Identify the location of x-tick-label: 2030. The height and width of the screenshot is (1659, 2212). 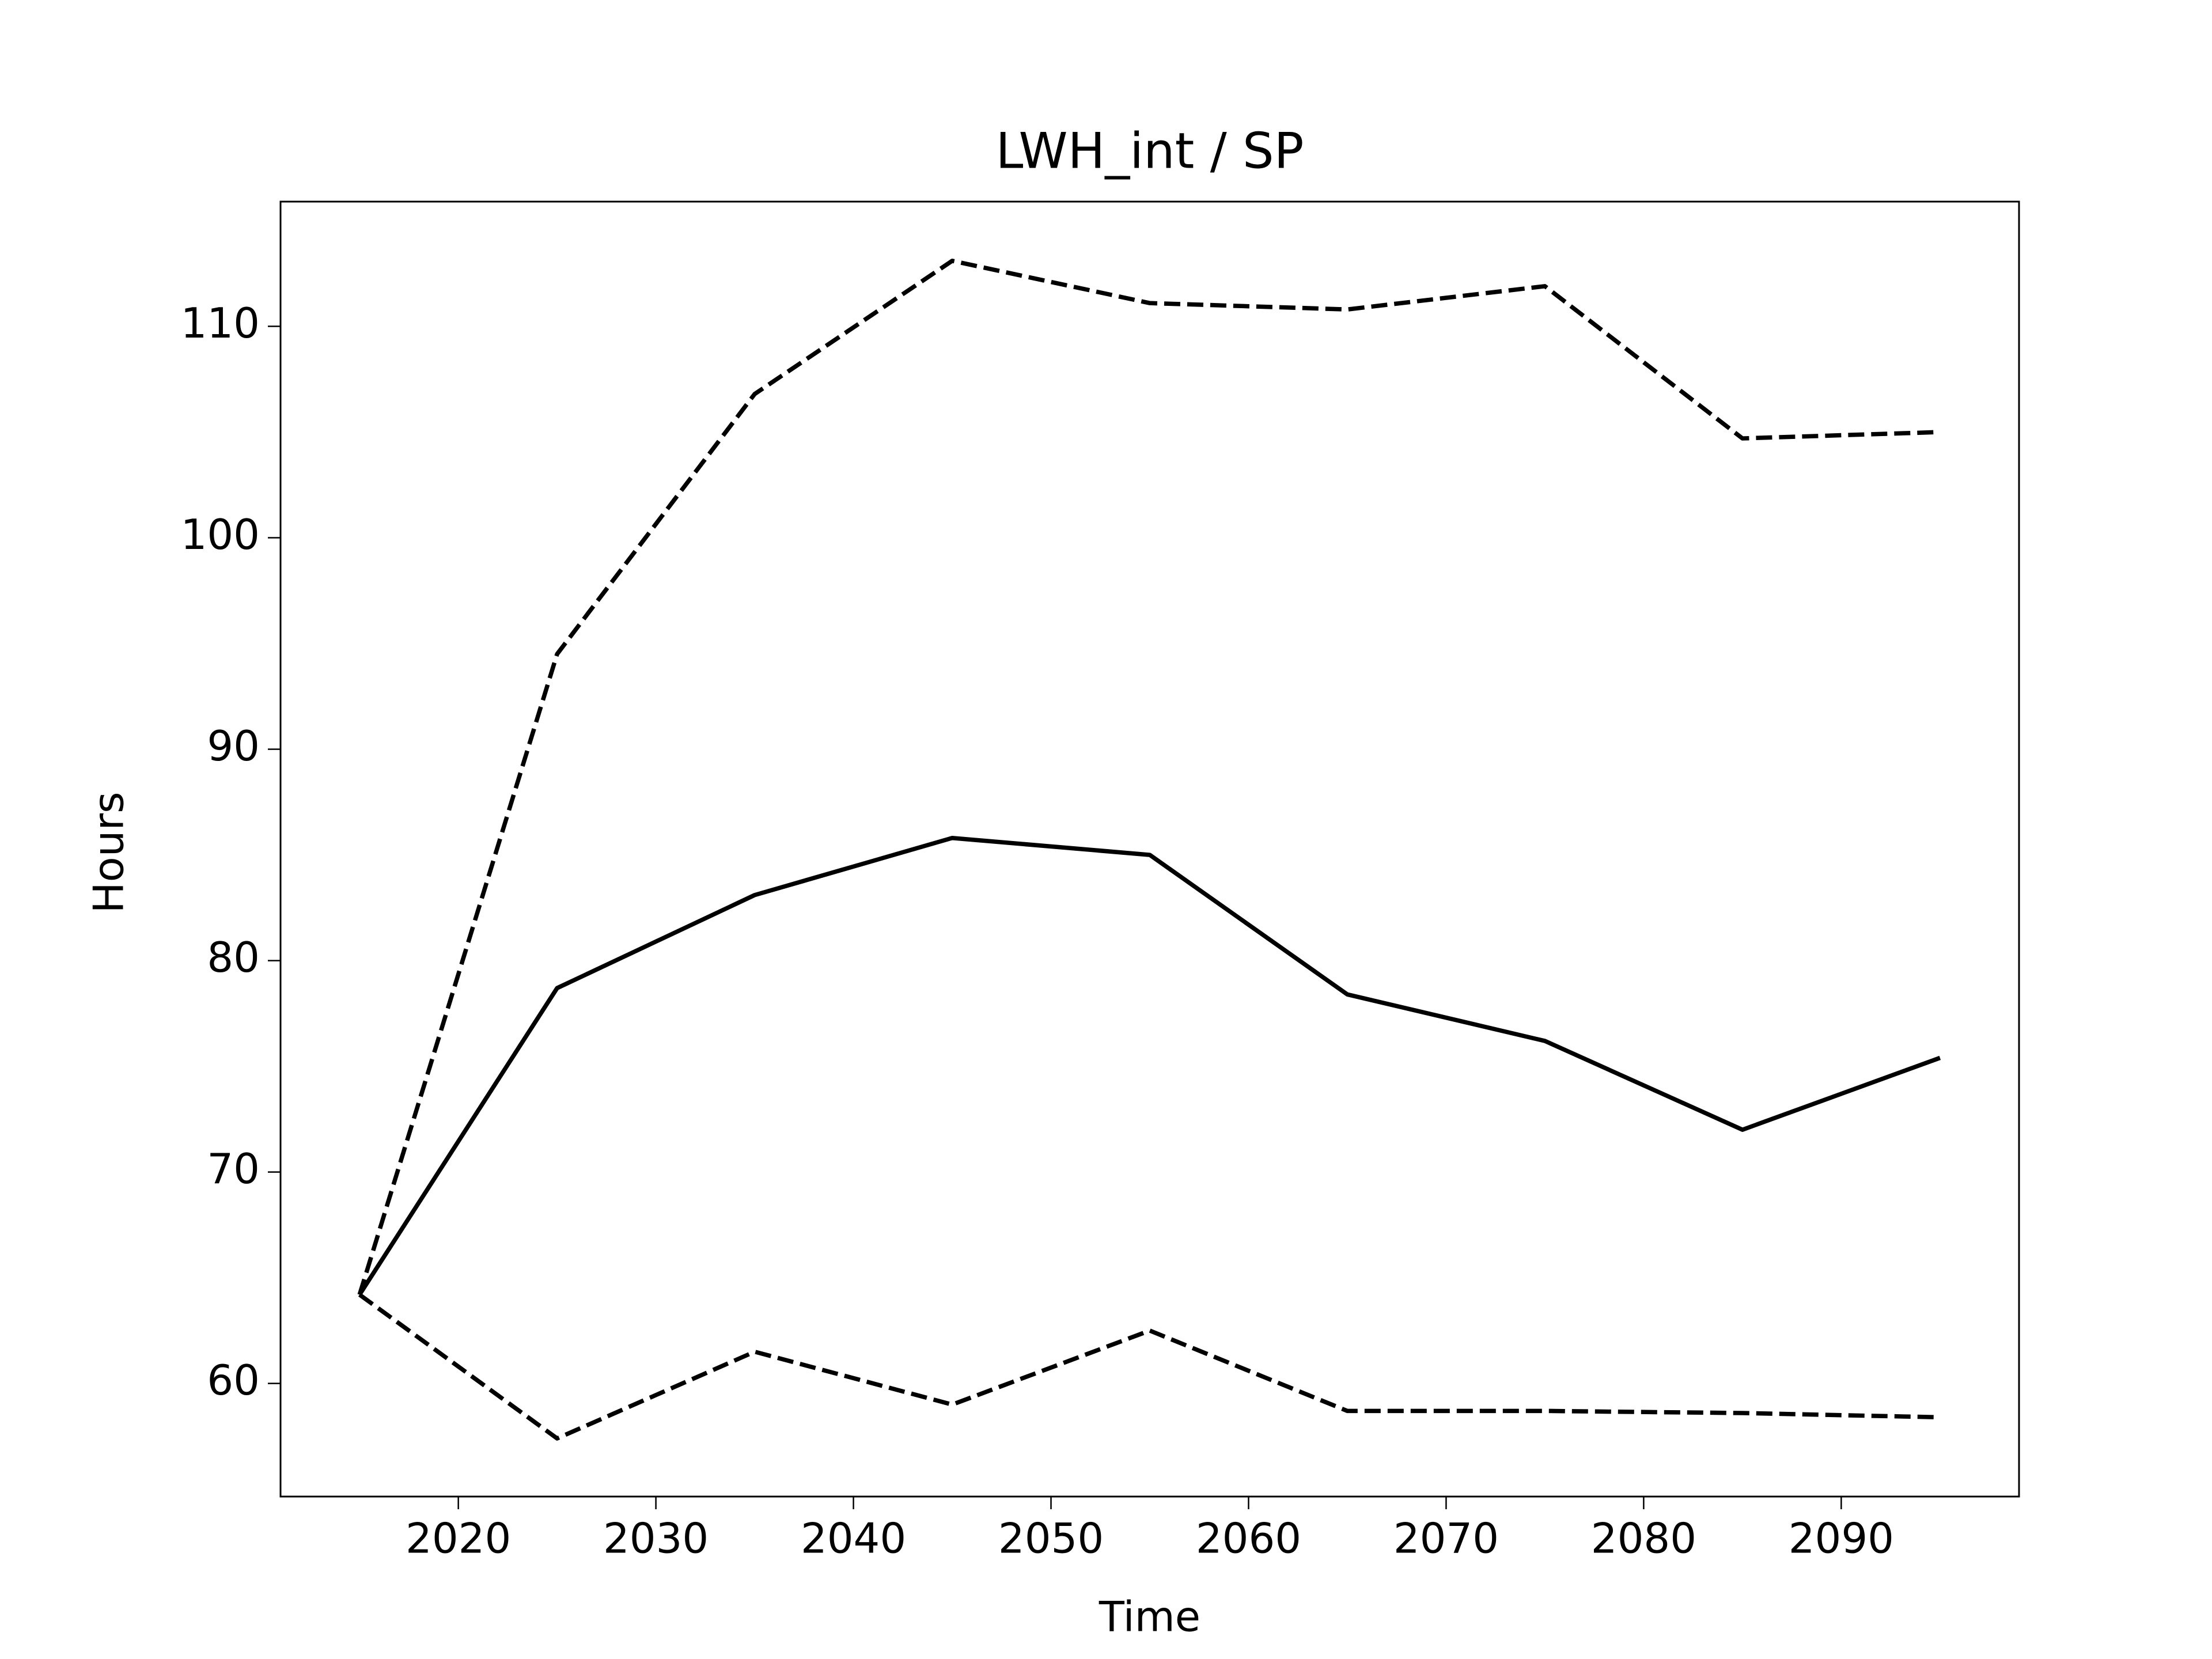
(656, 1538).